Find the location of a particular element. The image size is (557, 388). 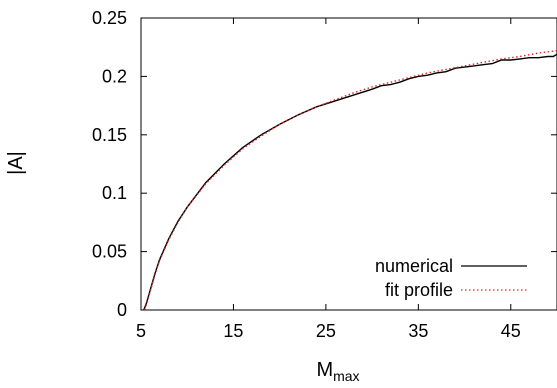

x-axis-label-main: M is located at coordinates (324, 370).